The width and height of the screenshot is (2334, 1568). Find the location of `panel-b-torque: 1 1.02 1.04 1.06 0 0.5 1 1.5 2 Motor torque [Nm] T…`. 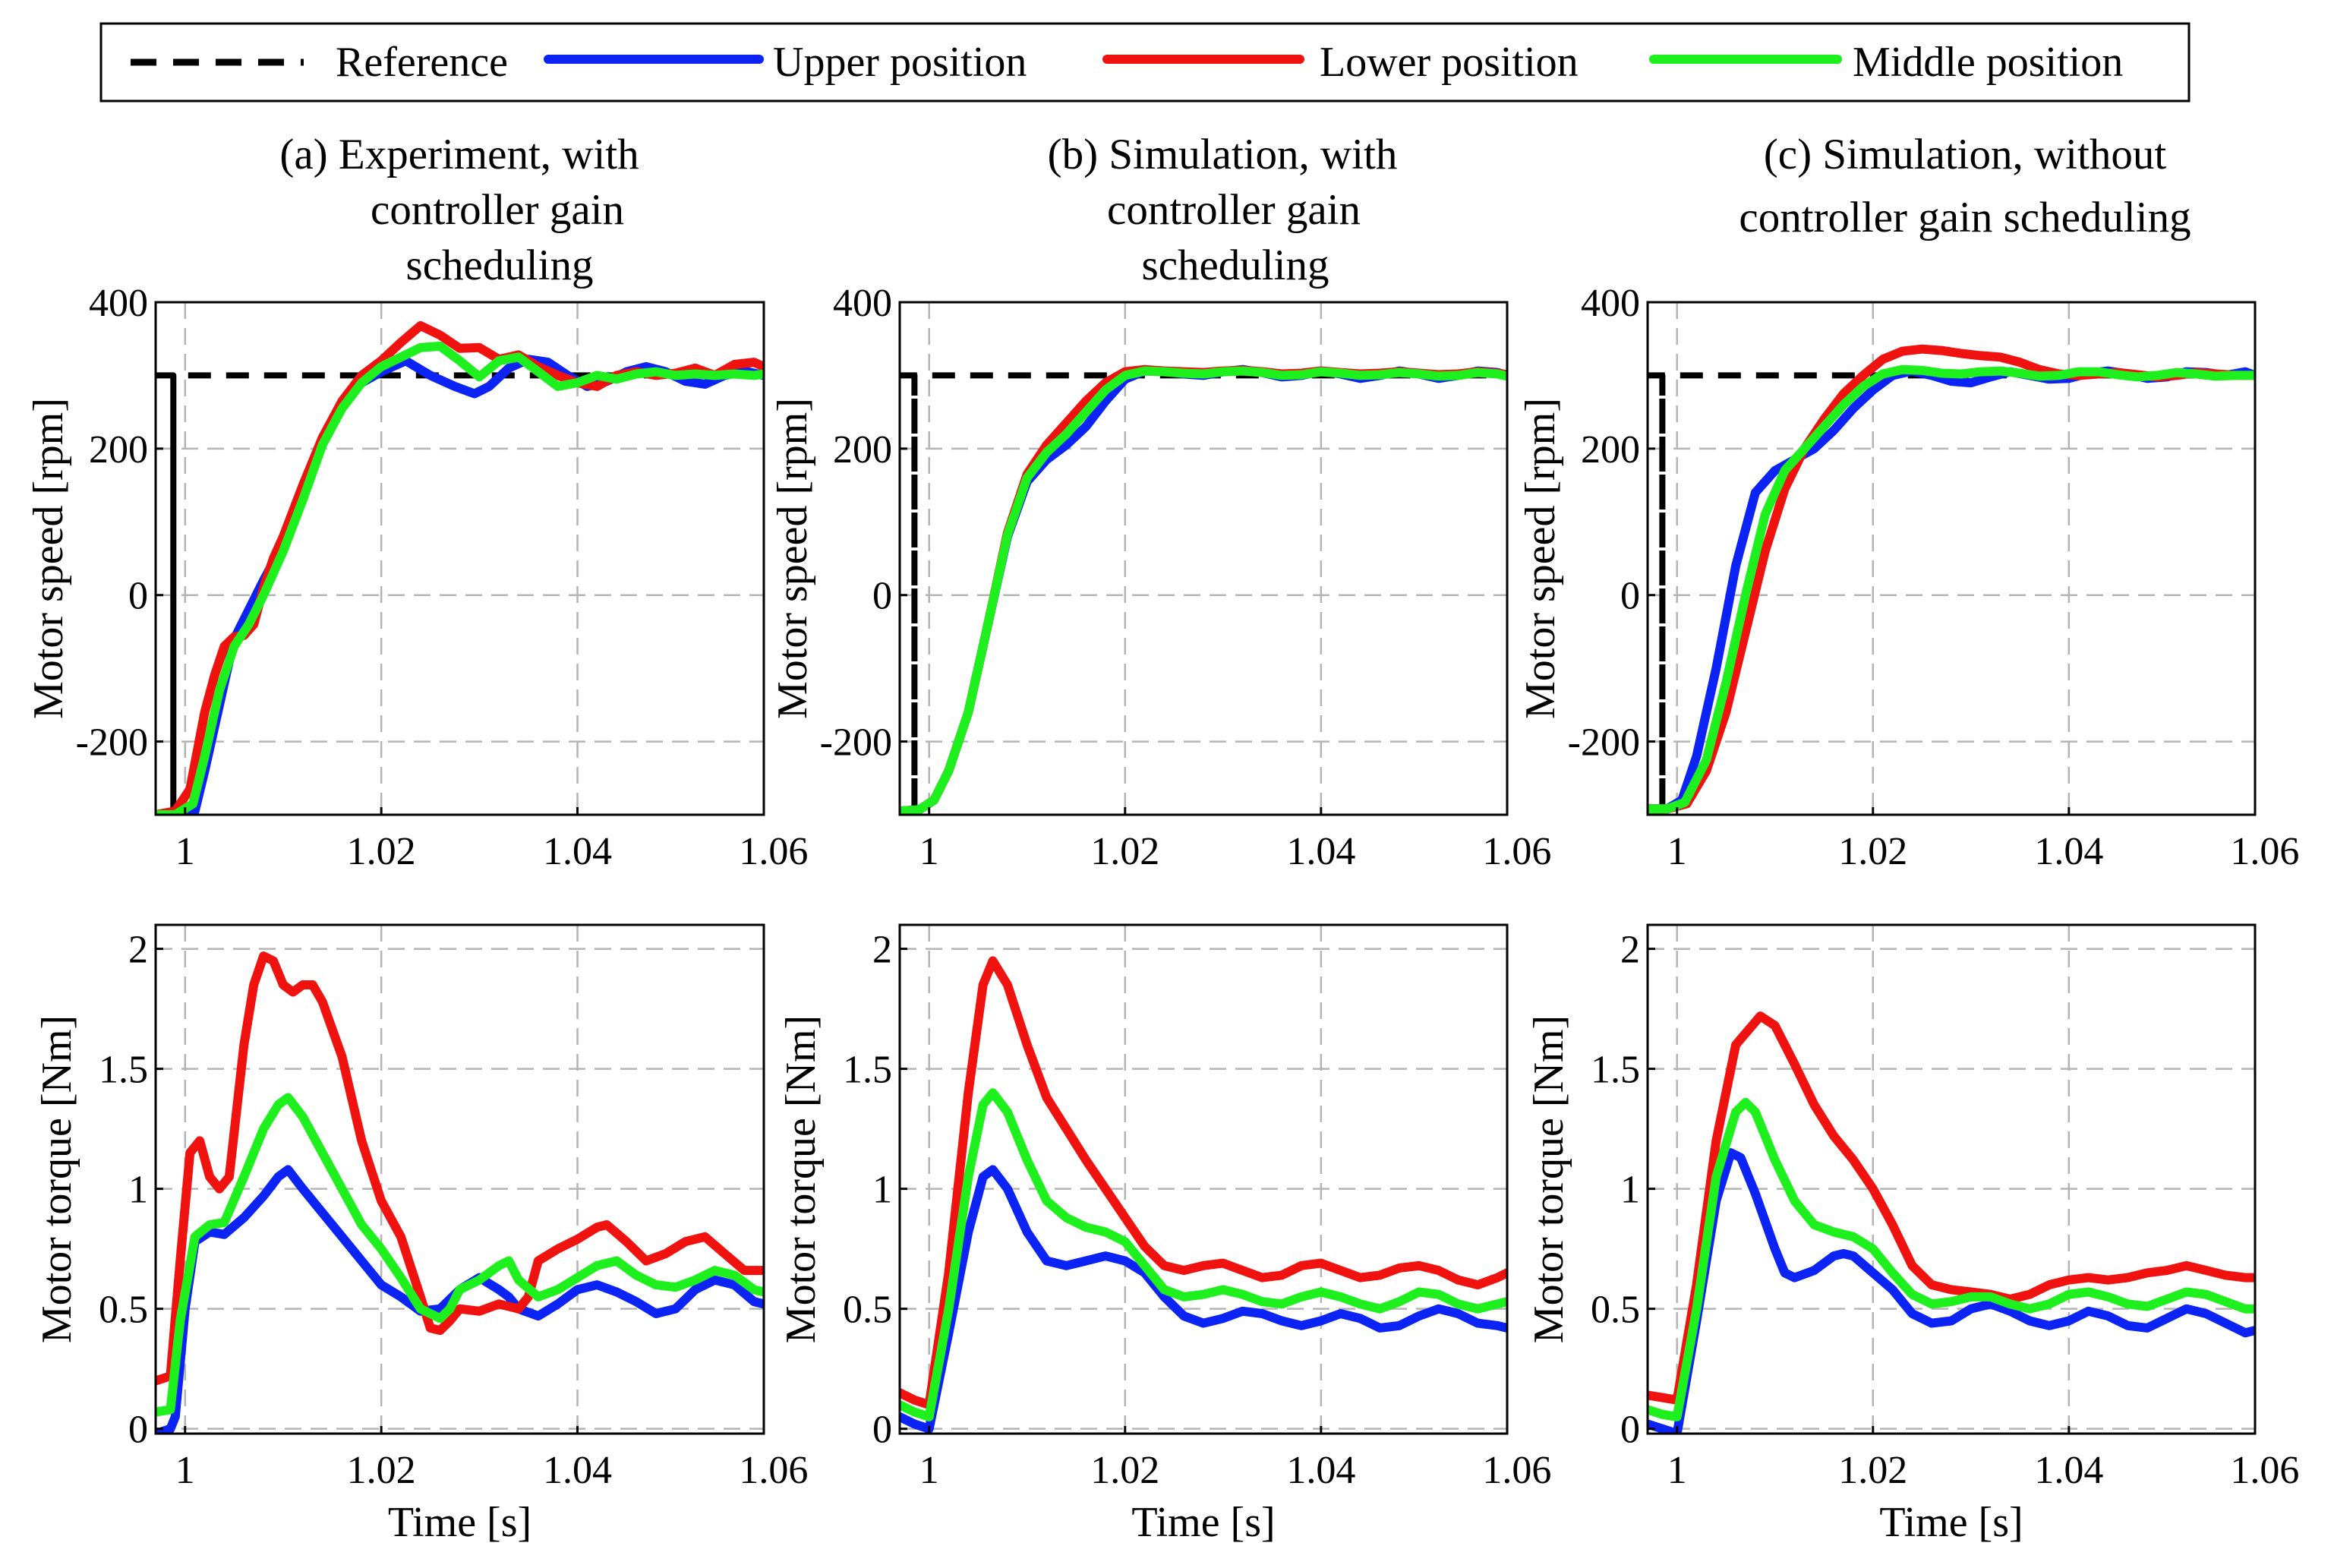

panel-b-torque: 1 1.02 1.04 1.06 0 0.5 1 1.5 2 Motor torque [Nm] T… is located at coordinates (1164, 1234).